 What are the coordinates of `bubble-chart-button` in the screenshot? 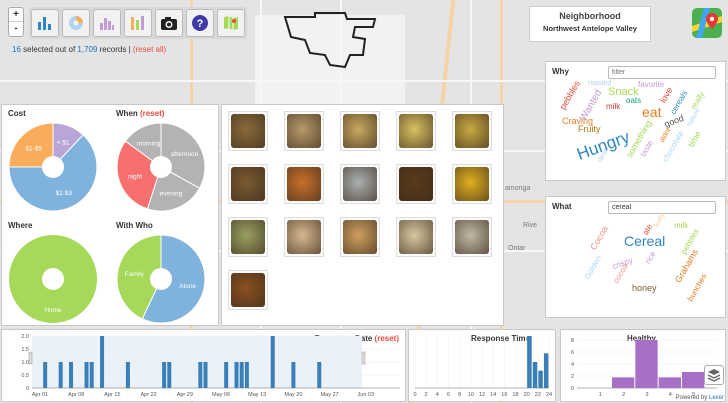 It's located at (138, 23).